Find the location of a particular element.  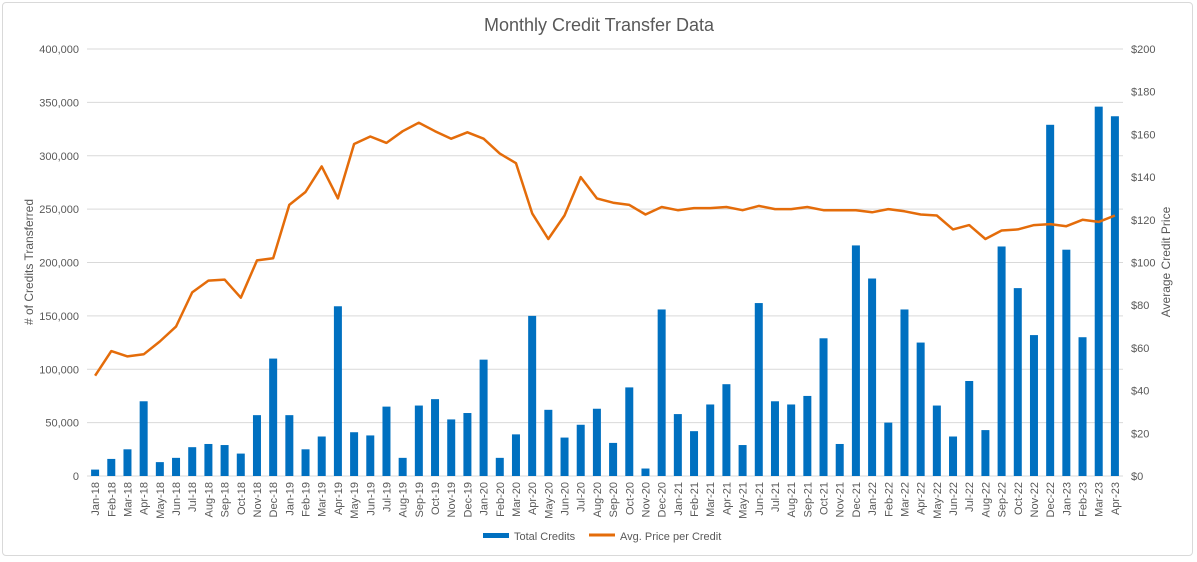

x-tick-label: Aug-22 is located at coordinates (986, 499).